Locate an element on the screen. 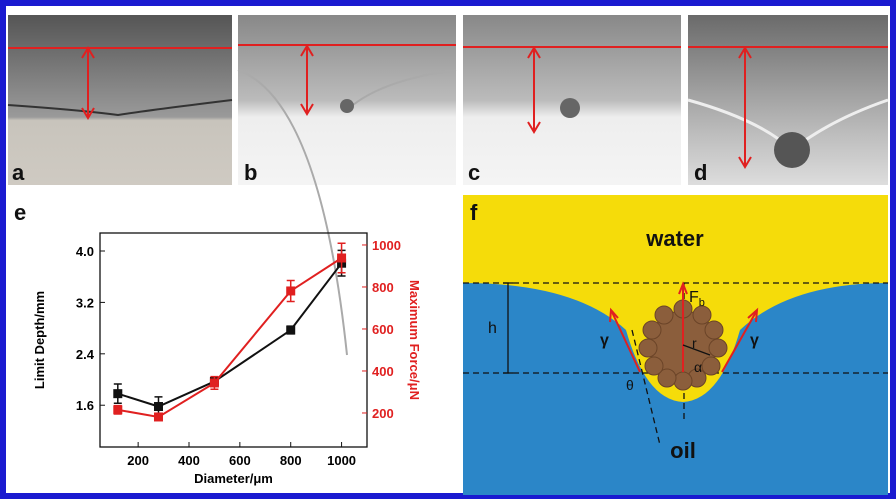 The width and height of the screenshot is (896, 504). y2-tick-label: 200 is located at coordinates (383, 413).